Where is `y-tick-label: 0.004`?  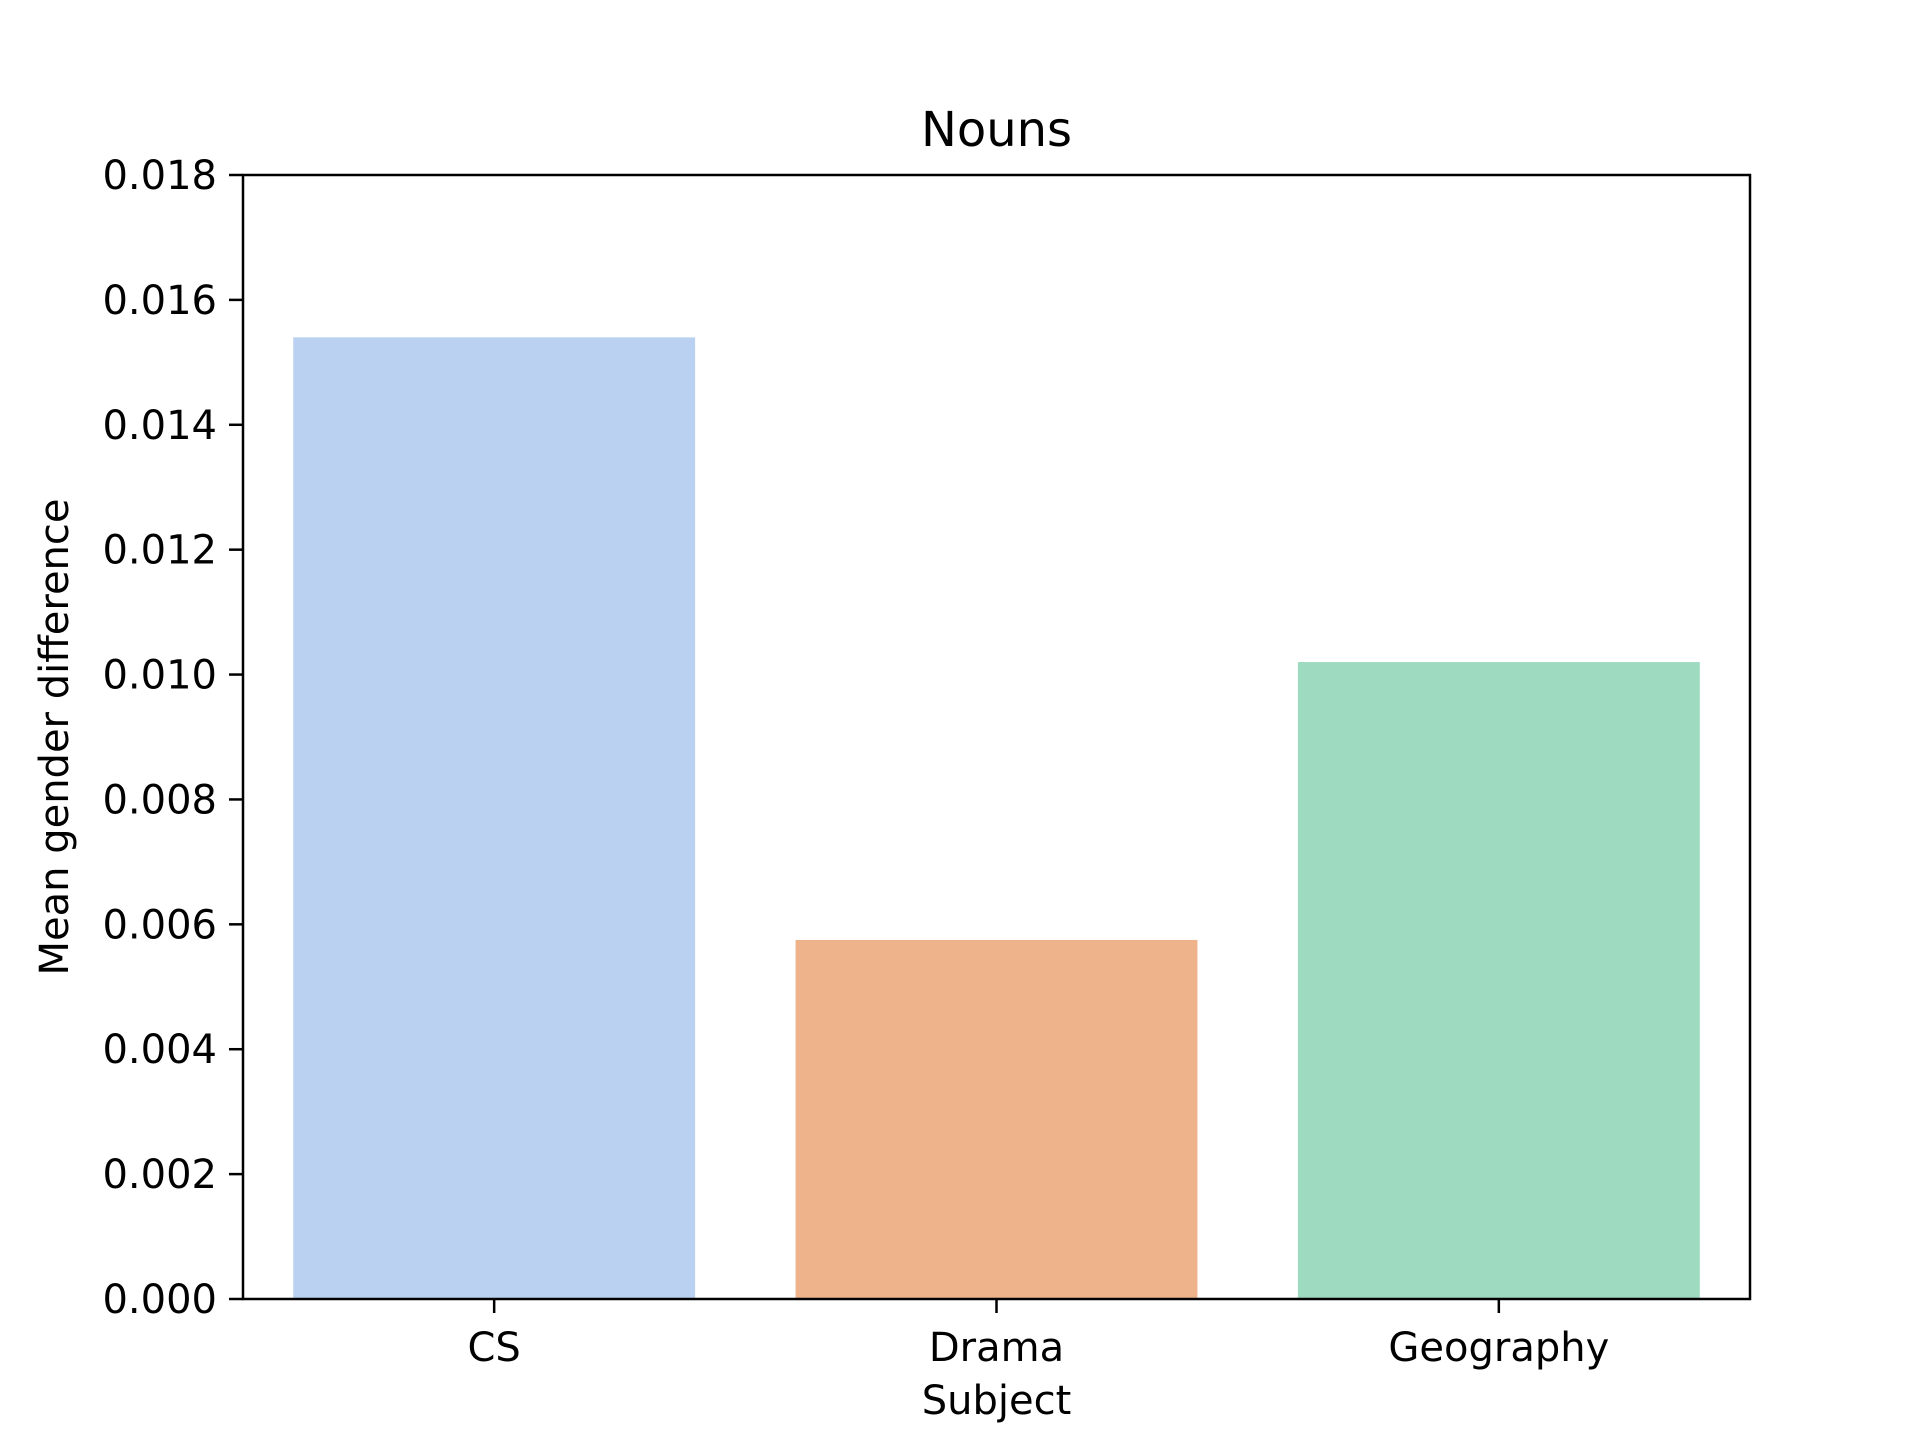 y-tick-label: 0.004 is located at coordinates (159, 1050).